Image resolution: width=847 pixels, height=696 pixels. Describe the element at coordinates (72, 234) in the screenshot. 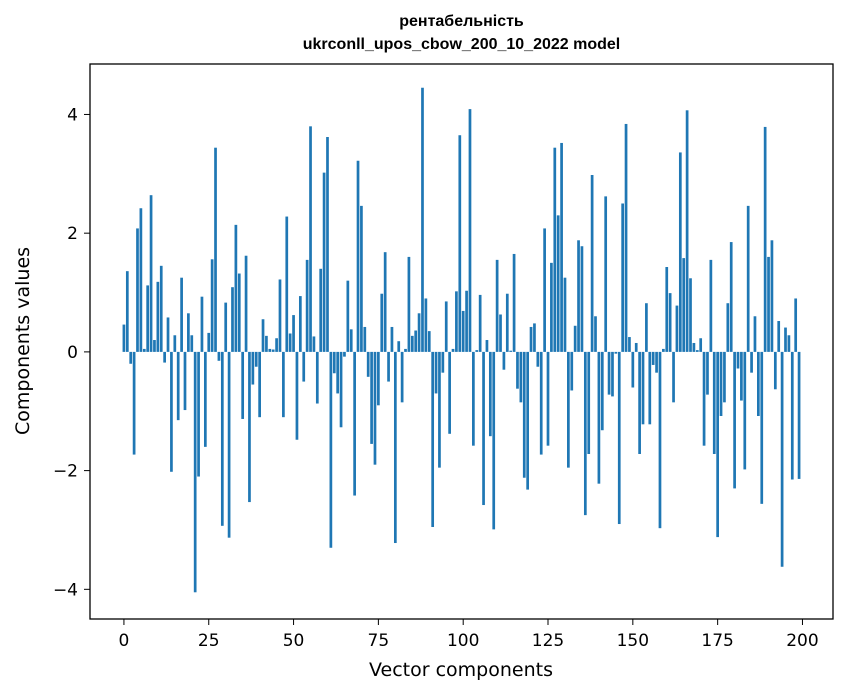

I see `y-tick-label: 2` at that location.